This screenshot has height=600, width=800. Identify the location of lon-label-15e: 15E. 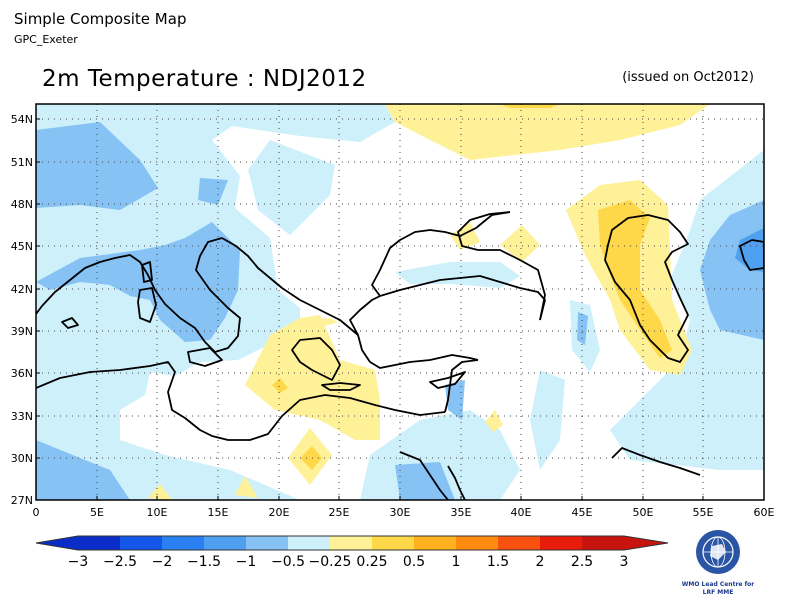
(218, 512).